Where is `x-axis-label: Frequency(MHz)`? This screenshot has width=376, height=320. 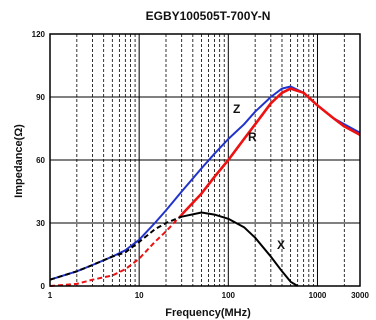 x-axis-label: Frequency(MHz) is located at coordinates (208, 313).